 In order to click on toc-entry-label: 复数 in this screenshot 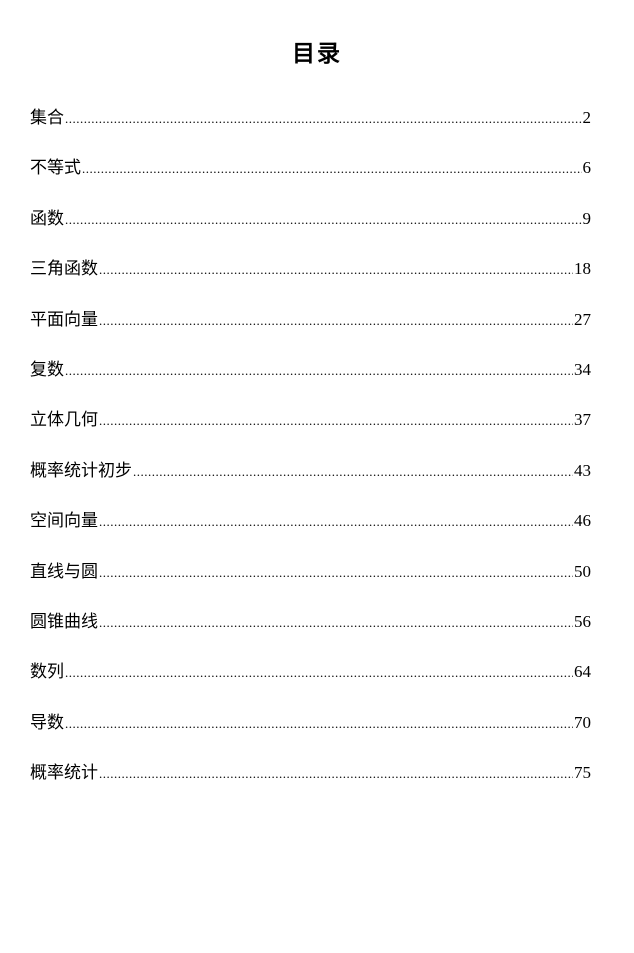, I will do `click(47, 369)`.